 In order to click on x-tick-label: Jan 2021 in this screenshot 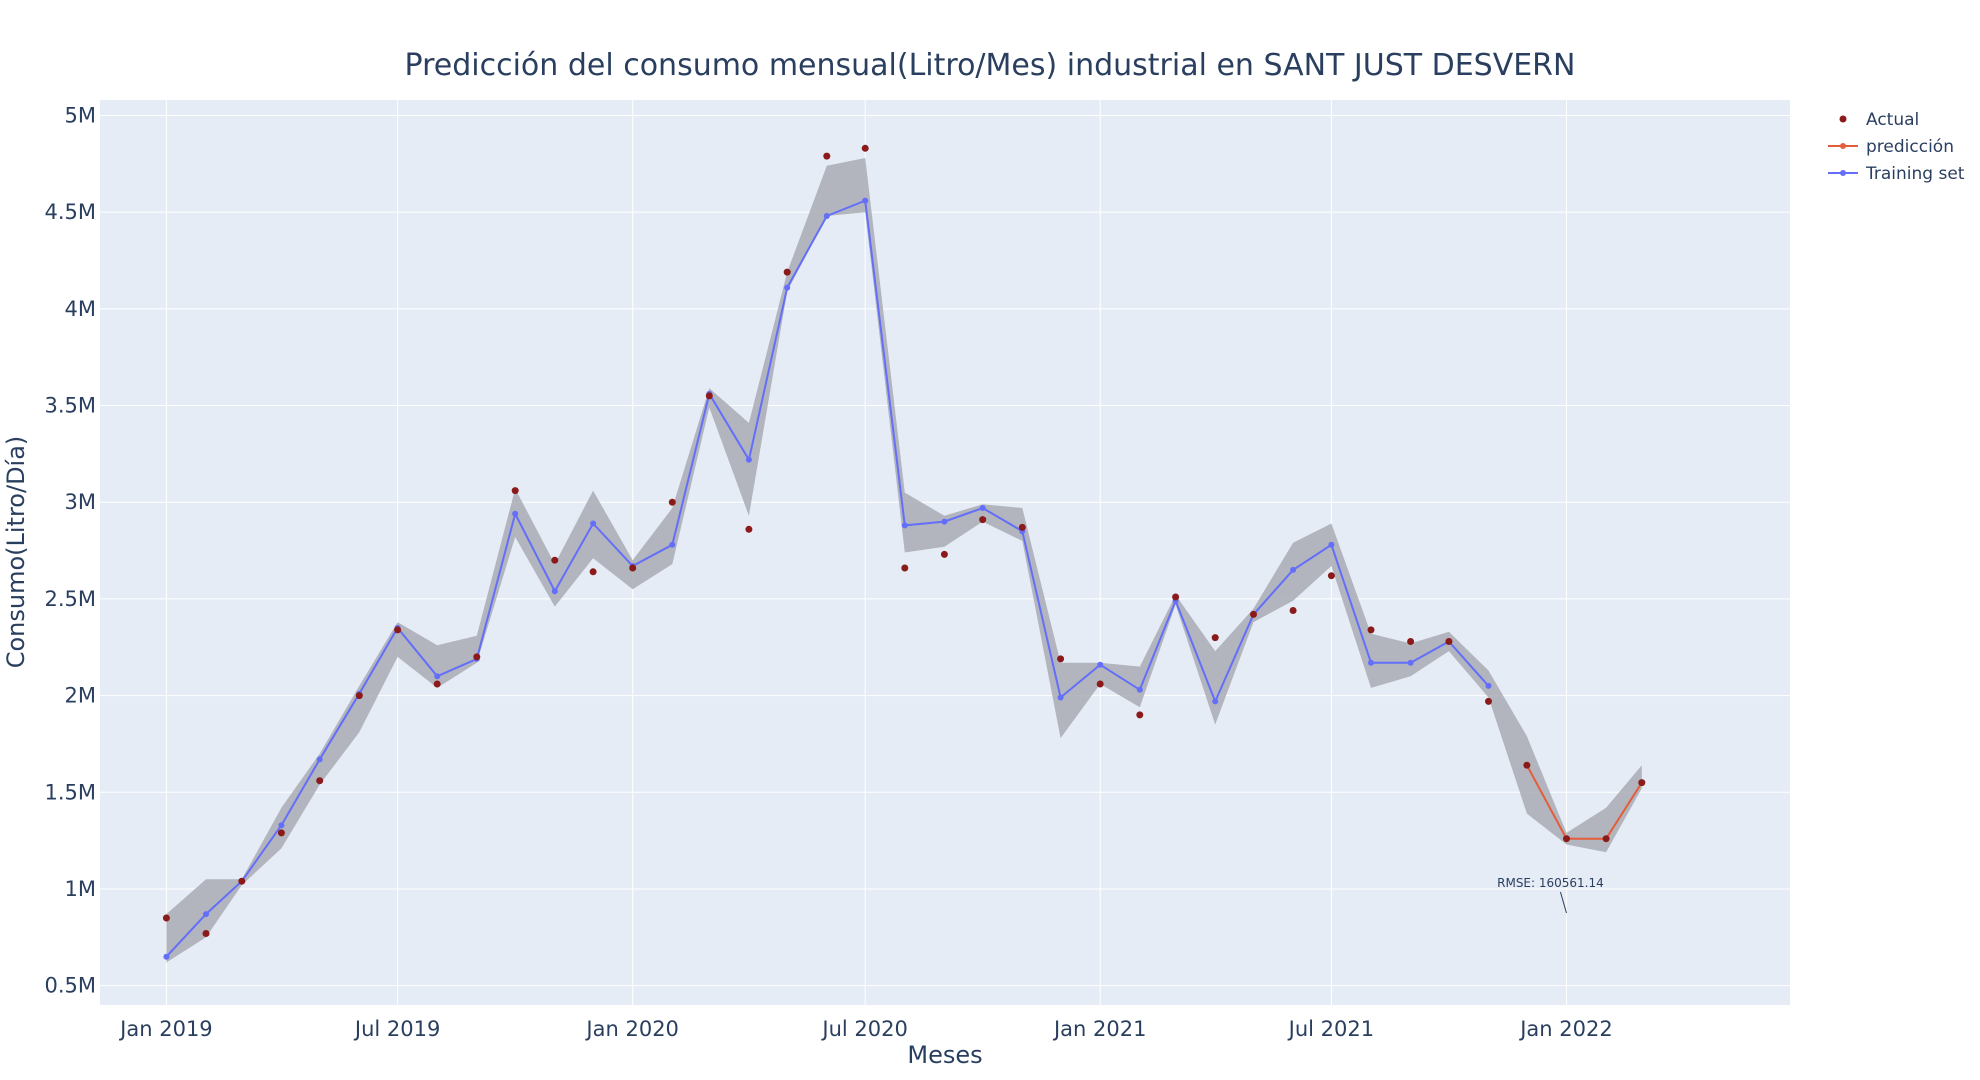, I will do `click(1099, 1029)`.